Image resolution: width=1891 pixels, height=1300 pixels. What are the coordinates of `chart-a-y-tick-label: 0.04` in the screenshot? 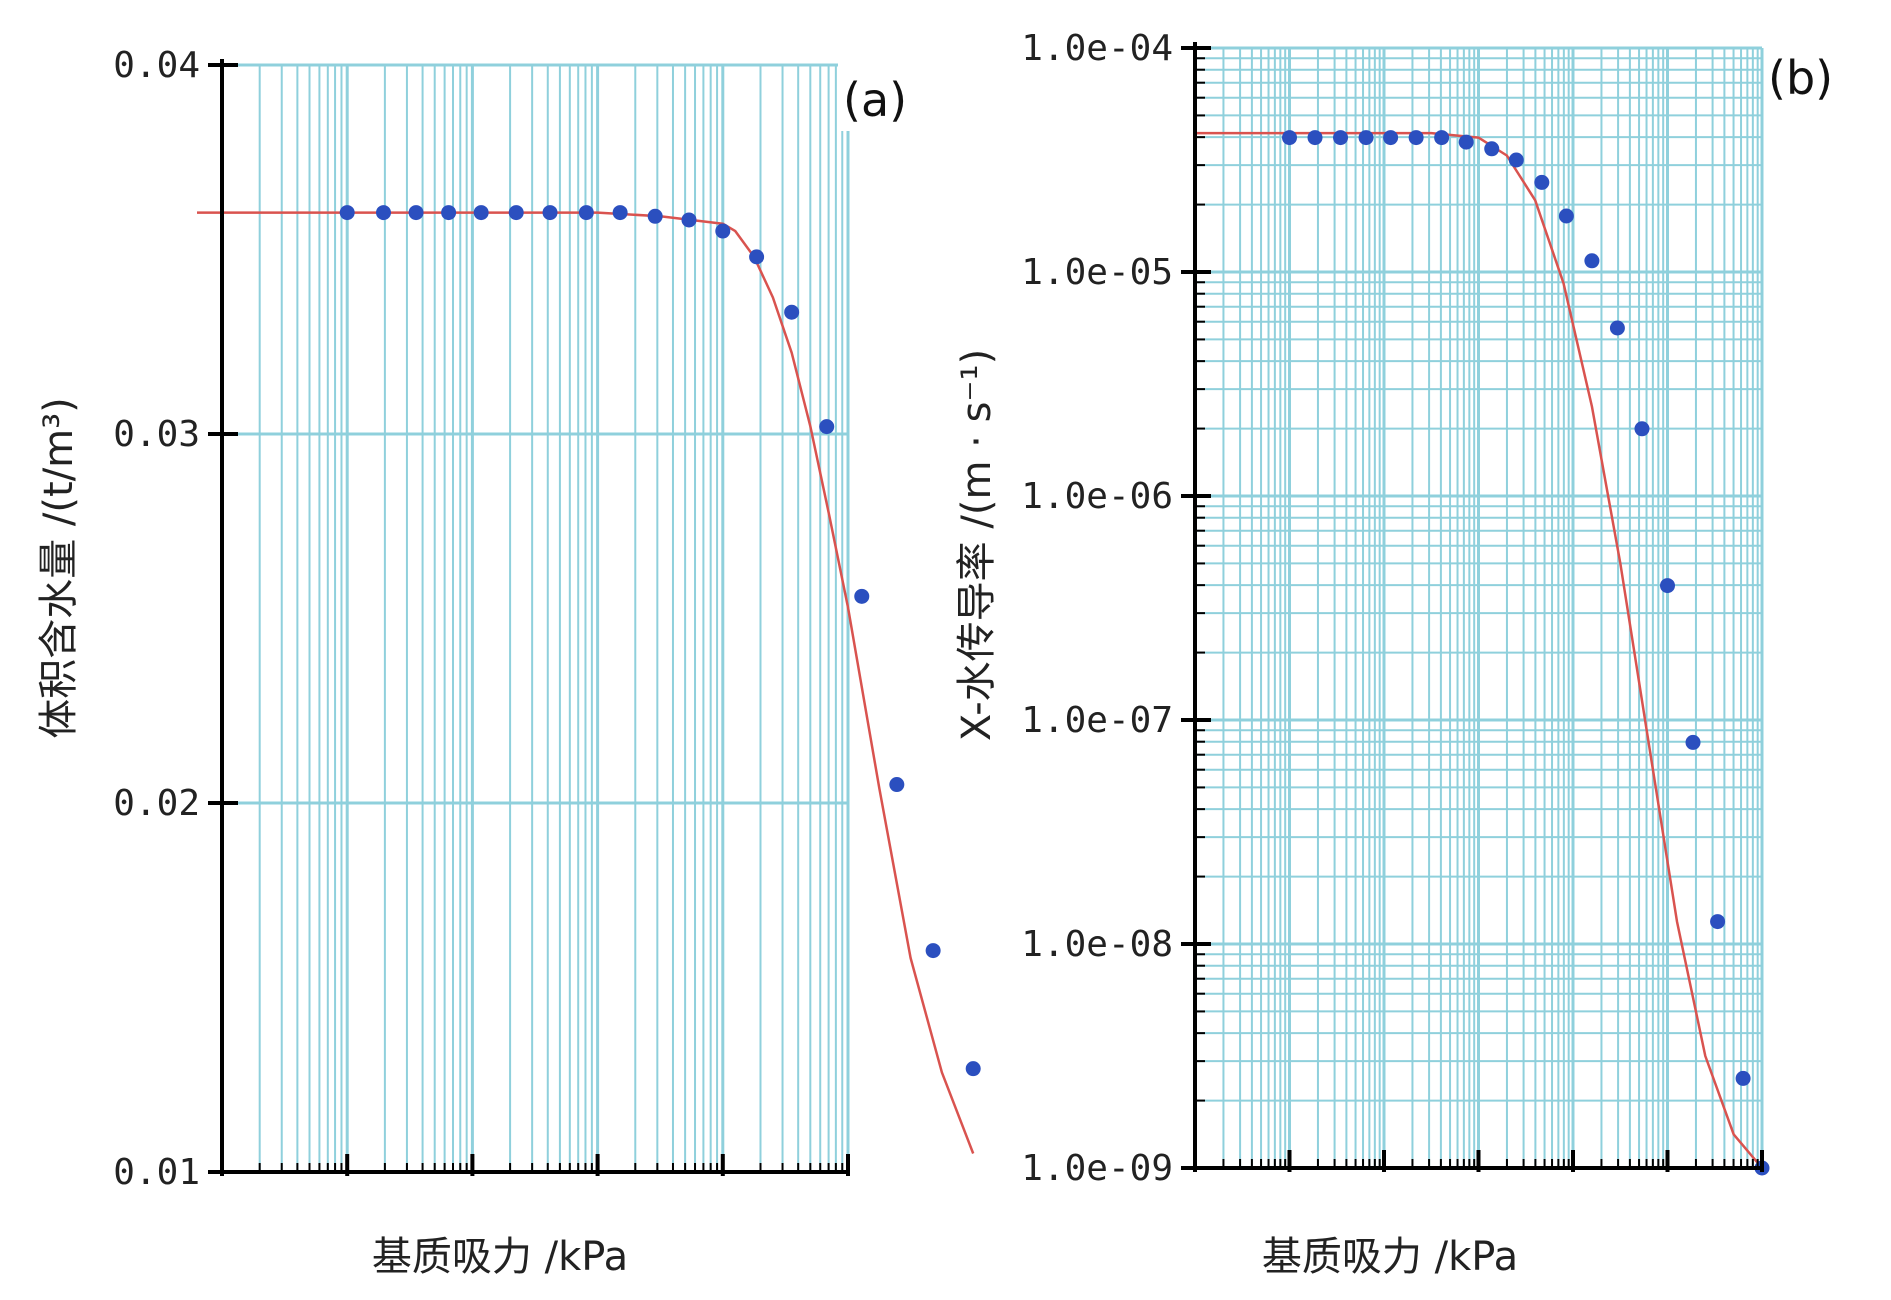 It's located at (156, 65).